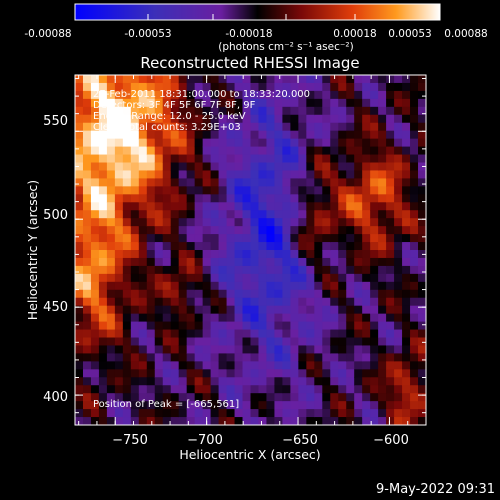 The width and height of the screenshot is (500, 500). Describe the element at coordinates (465, 34) in the screenshot. I see `colorbar-tick-label: 0.00088` at that location.